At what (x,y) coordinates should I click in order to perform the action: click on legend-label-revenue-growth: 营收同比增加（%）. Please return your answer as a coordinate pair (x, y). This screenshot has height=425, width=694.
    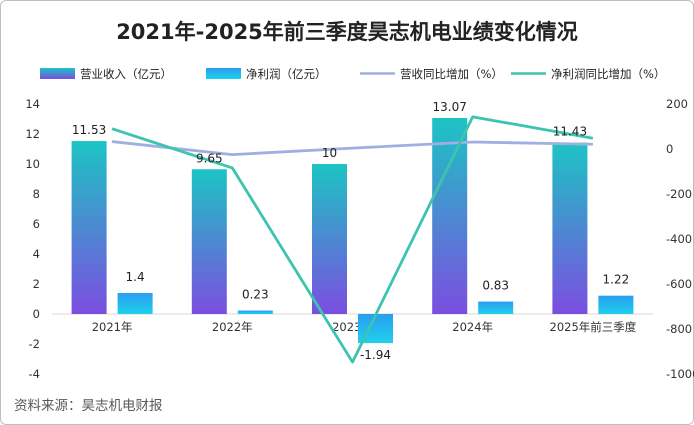
    Looking at the image, I should click on (451, 74).